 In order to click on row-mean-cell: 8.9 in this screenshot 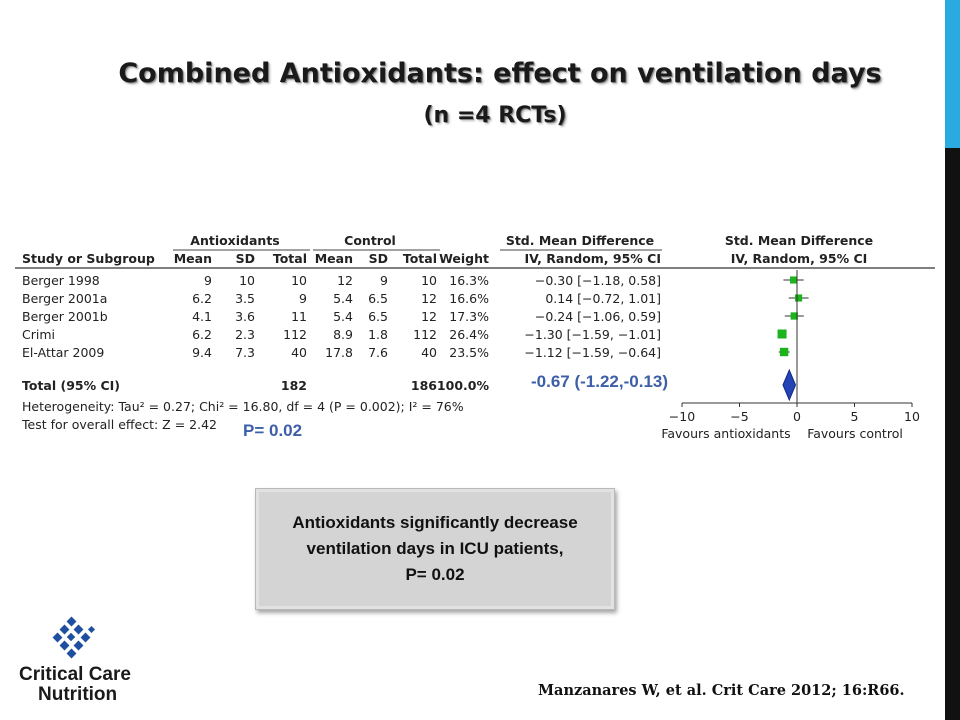, I will do `click(343, 334)`.